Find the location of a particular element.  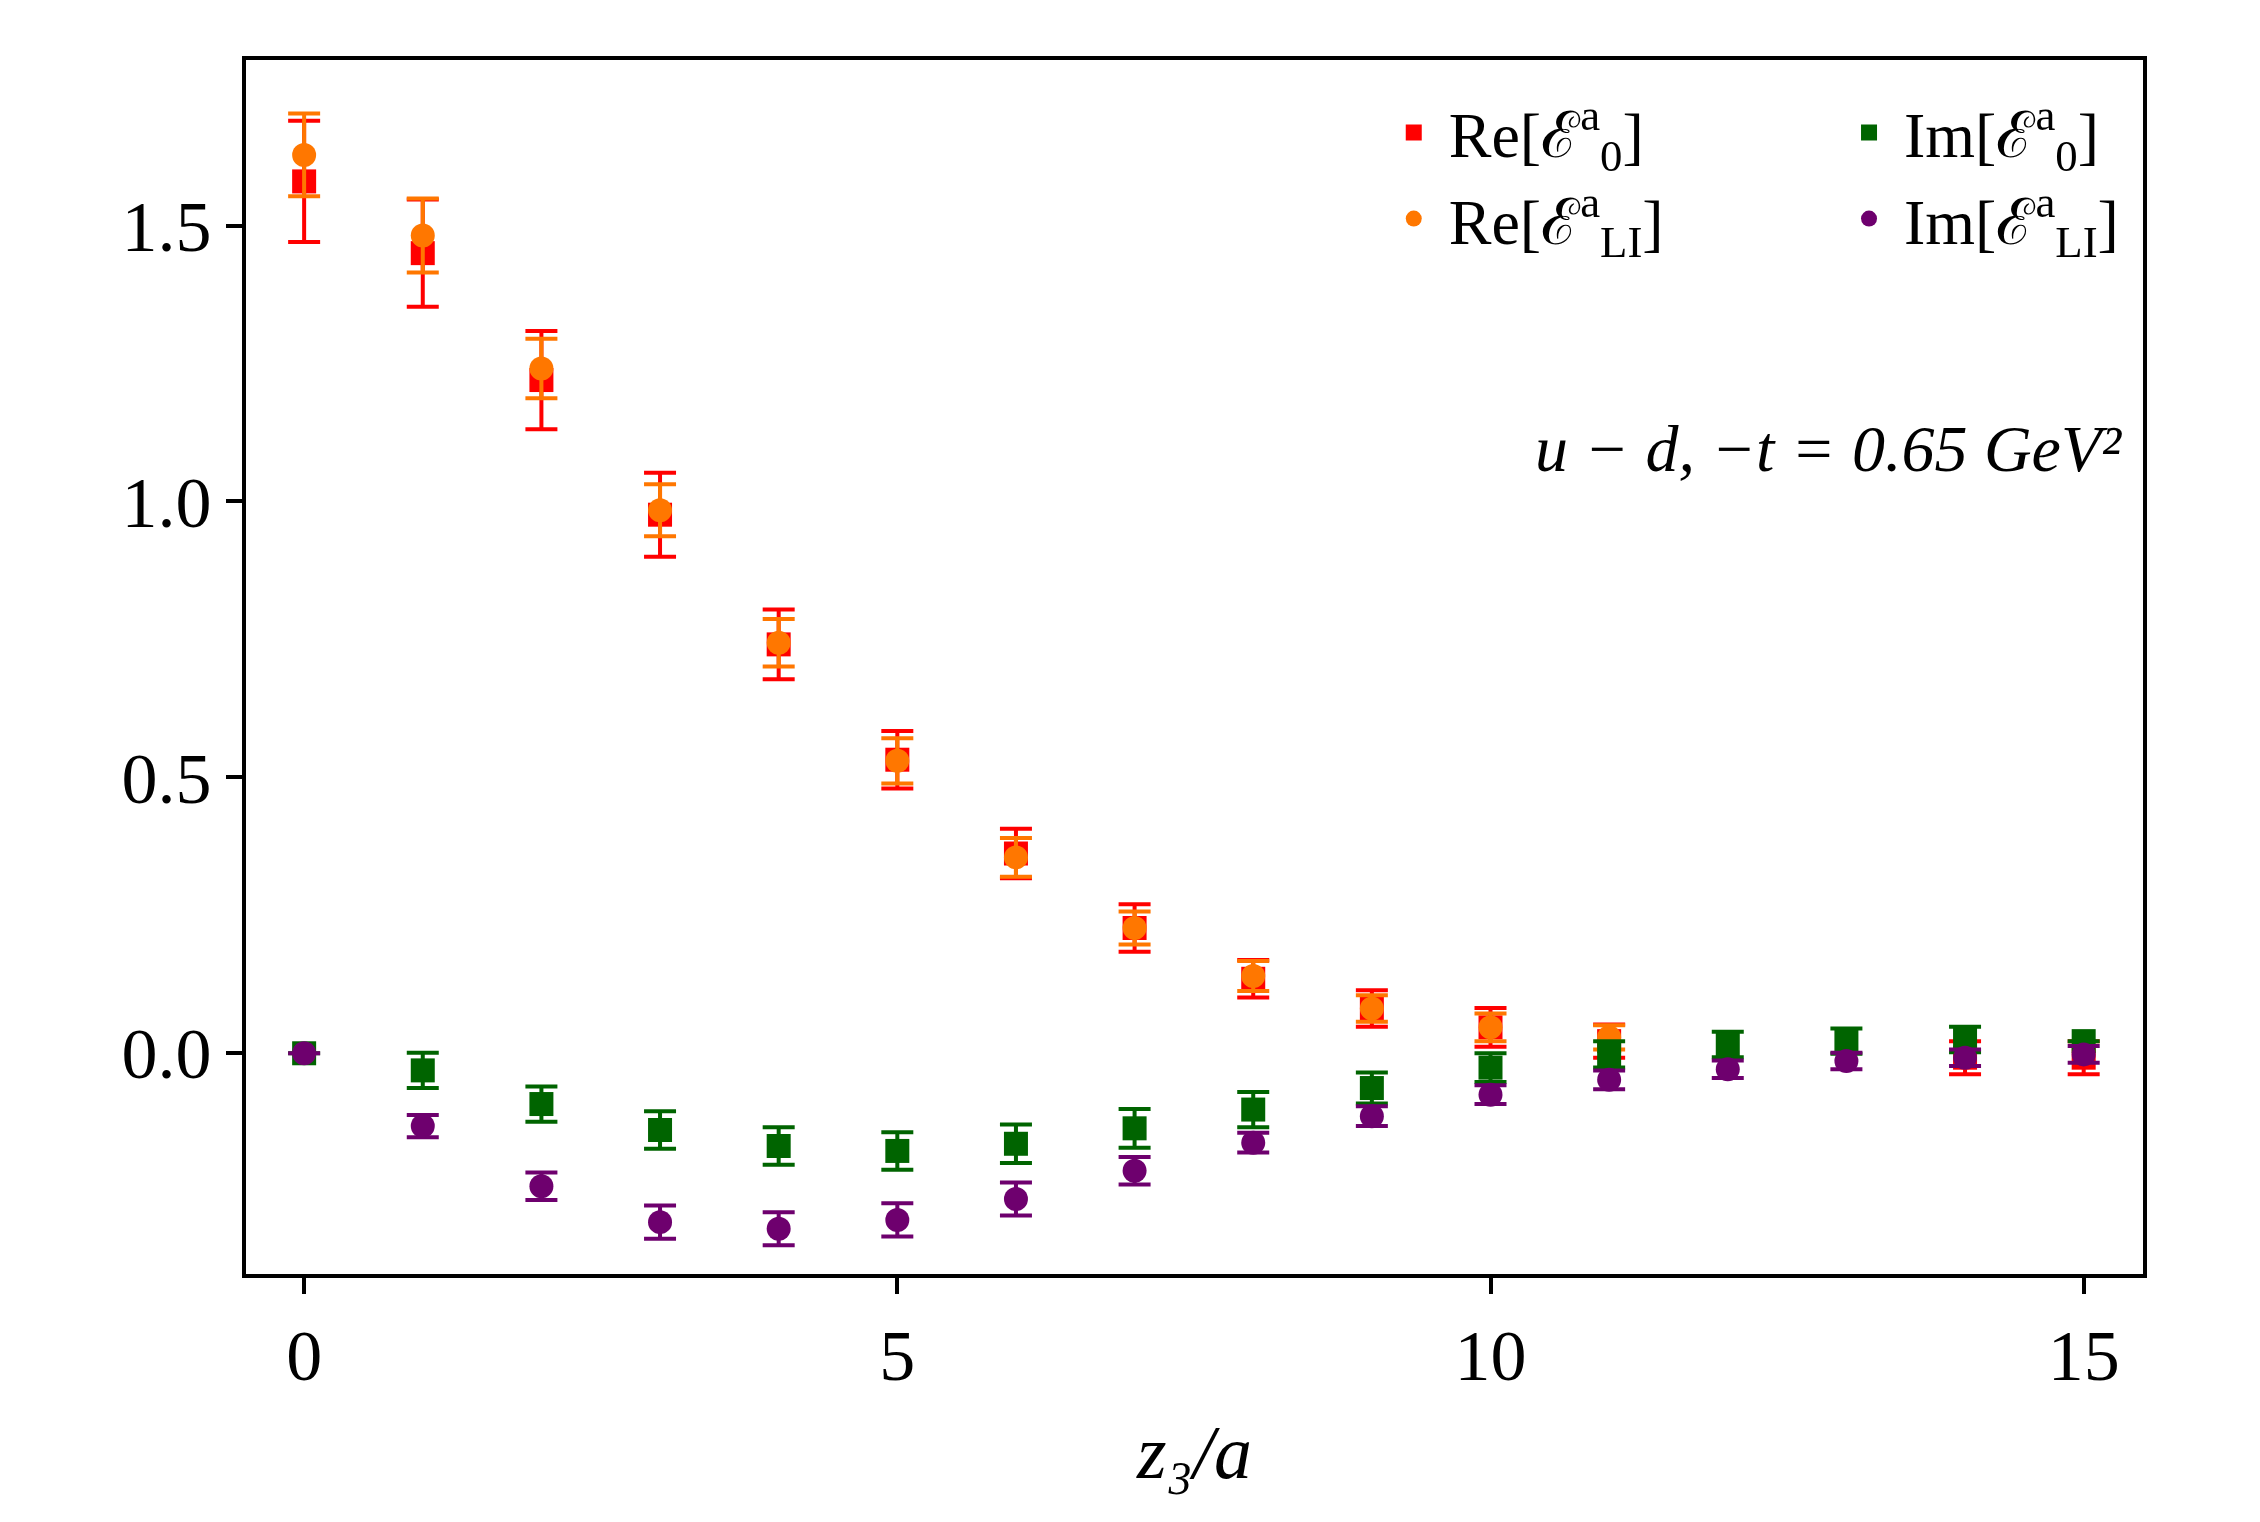

y-tick-label: 0.5 is located at coordinates (166, 778).